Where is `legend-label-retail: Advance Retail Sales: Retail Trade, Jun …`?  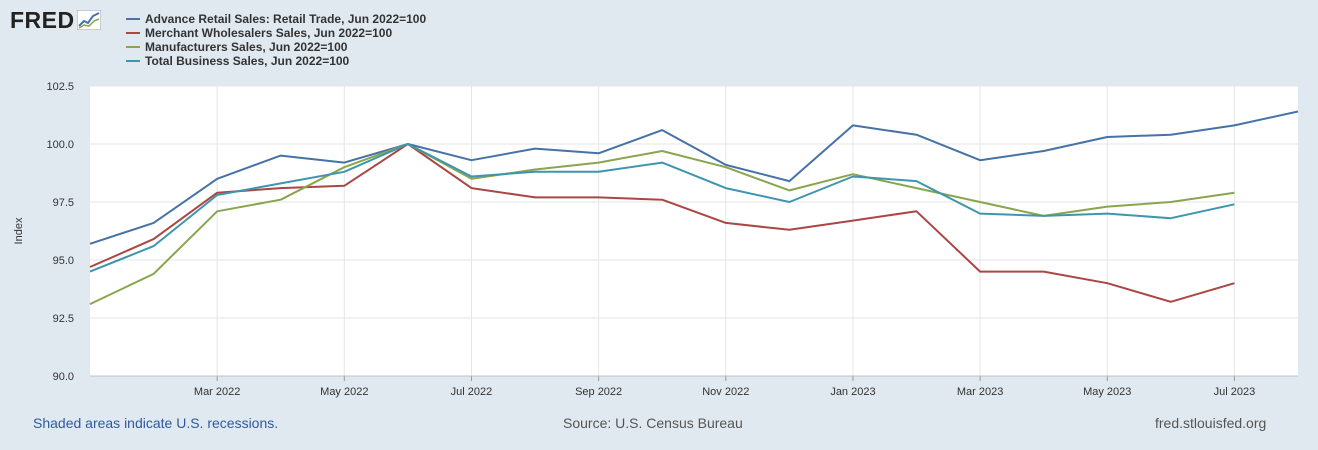
legend-label-retail: Advance Retail Sales: Retail Trade, Jun … is located at coordinates (286, 19).